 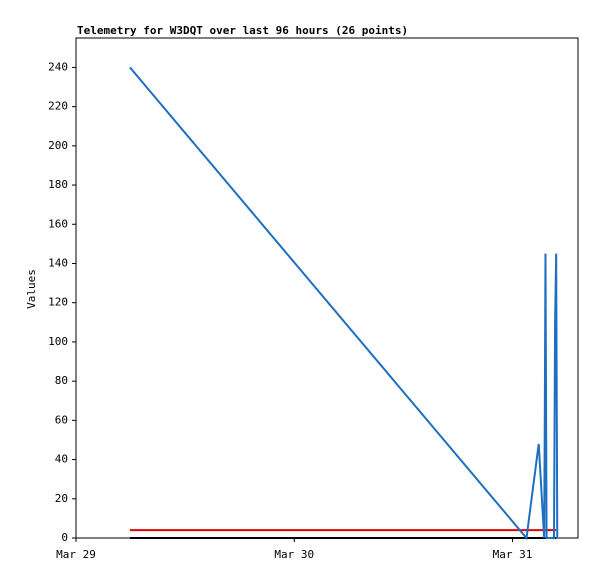 What do you see at coordinates (294, 554) in the screenshot?
I see `x-tick-label: Mar 30` at bounding box center [294, 554].